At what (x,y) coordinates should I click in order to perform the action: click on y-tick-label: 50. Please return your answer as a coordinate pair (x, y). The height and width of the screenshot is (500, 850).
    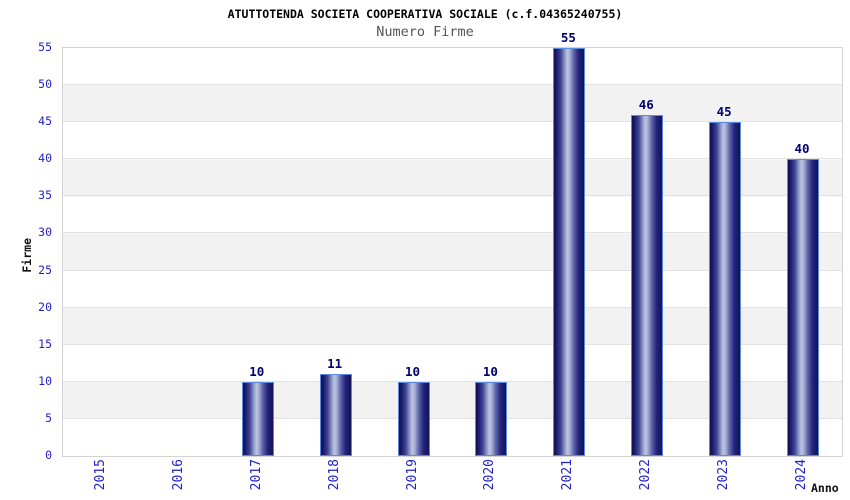
    Looking at the image, I should click on (45, 84).